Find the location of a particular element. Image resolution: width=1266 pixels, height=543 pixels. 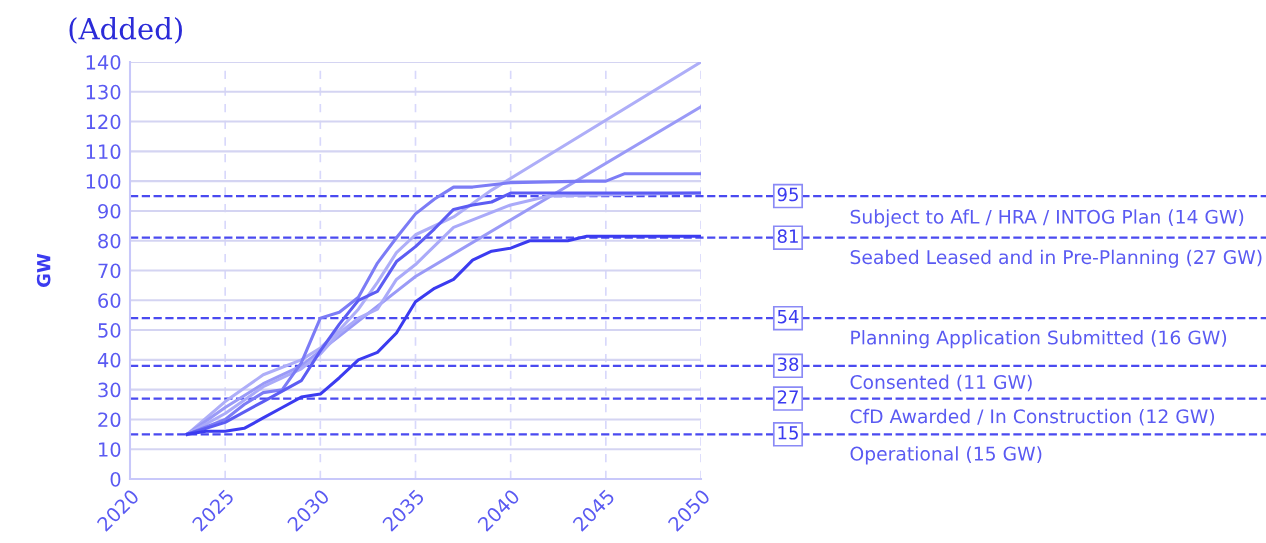

y-axis-title: GW is located at coordinates (43, 270).